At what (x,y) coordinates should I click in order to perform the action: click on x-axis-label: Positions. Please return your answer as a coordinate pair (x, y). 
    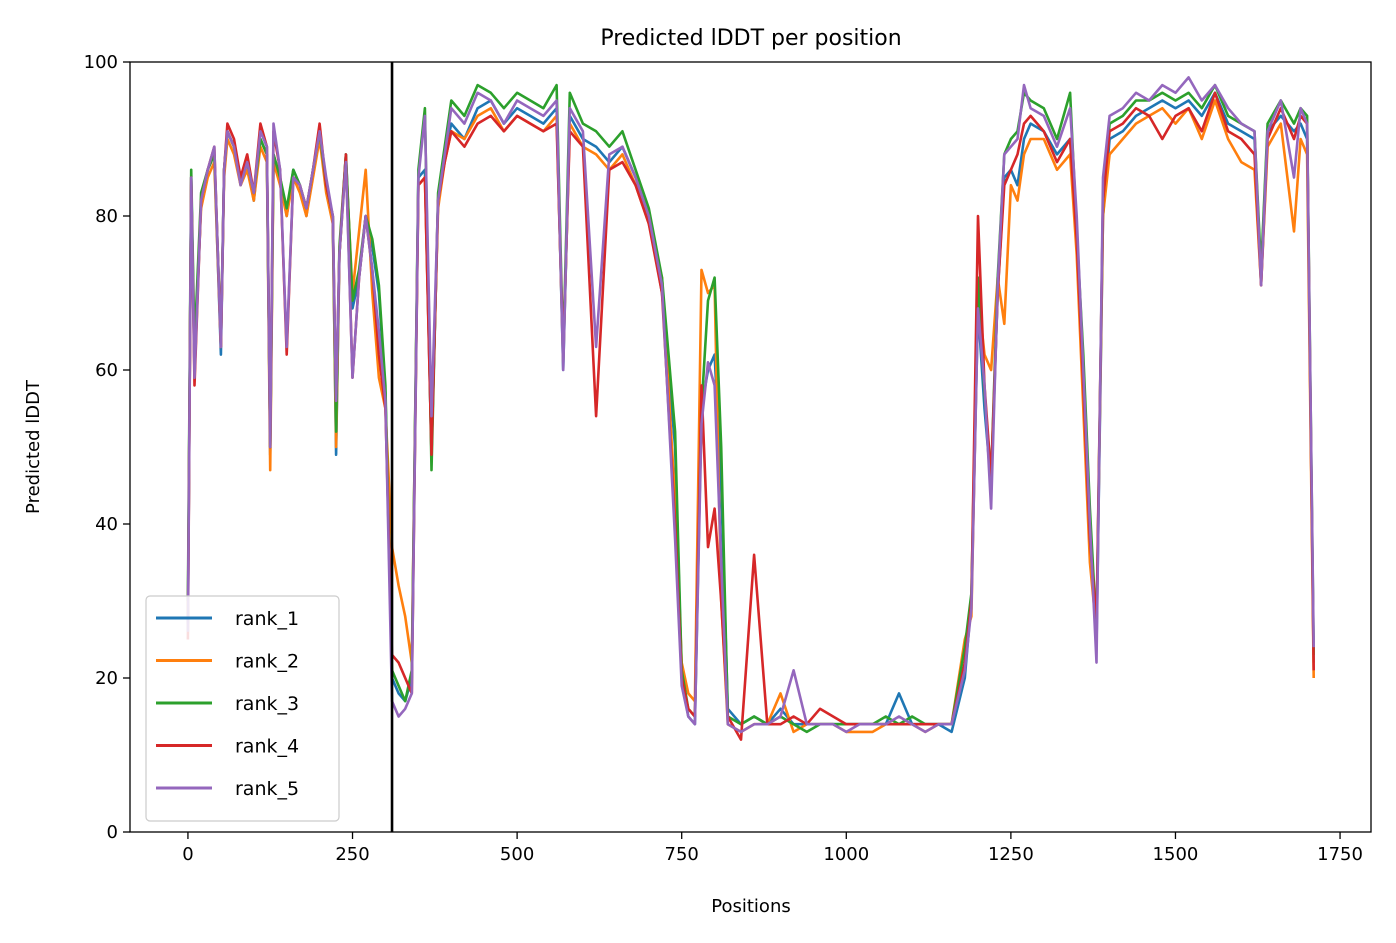
    Looking at the image, I should click on (750, 906).